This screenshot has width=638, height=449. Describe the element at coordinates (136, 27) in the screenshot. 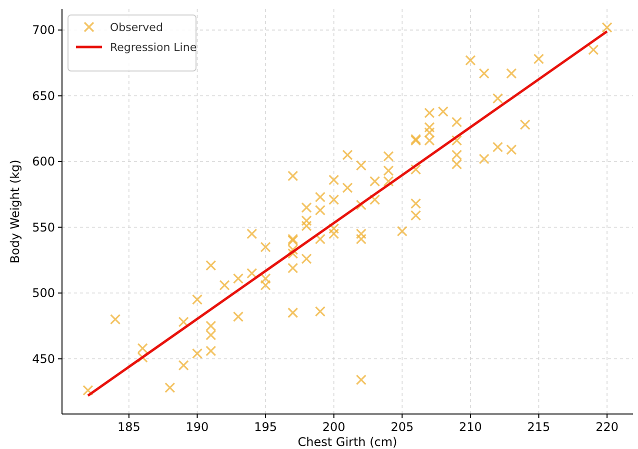

I see `legend-label: Observed` at that location.